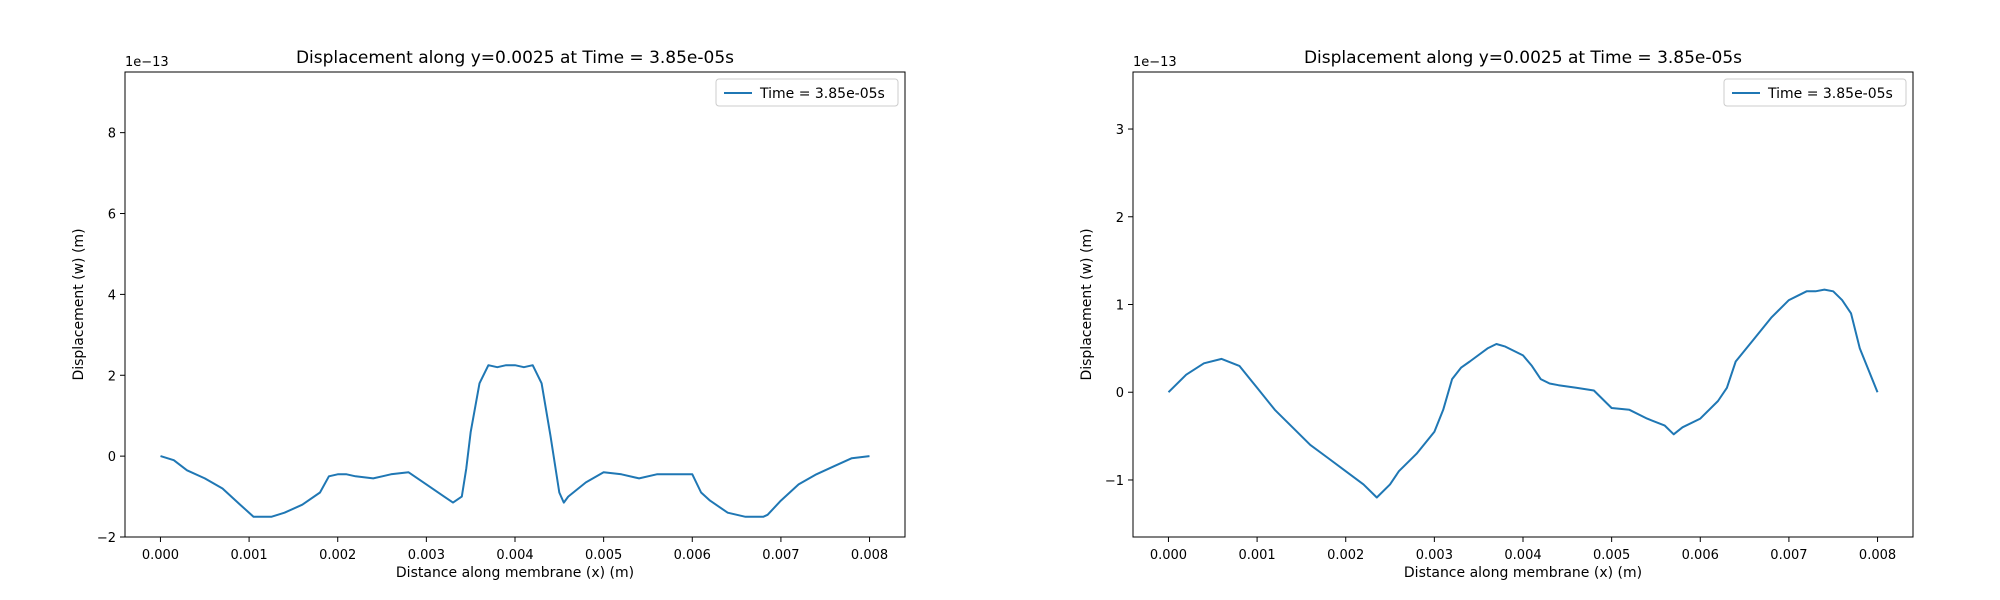 This screenshot has width=2000, height=600. What do you see at coordinates (112, 215) in the screenshot?
I see `y-tick-label: 6` at bounding box center [112, 215].